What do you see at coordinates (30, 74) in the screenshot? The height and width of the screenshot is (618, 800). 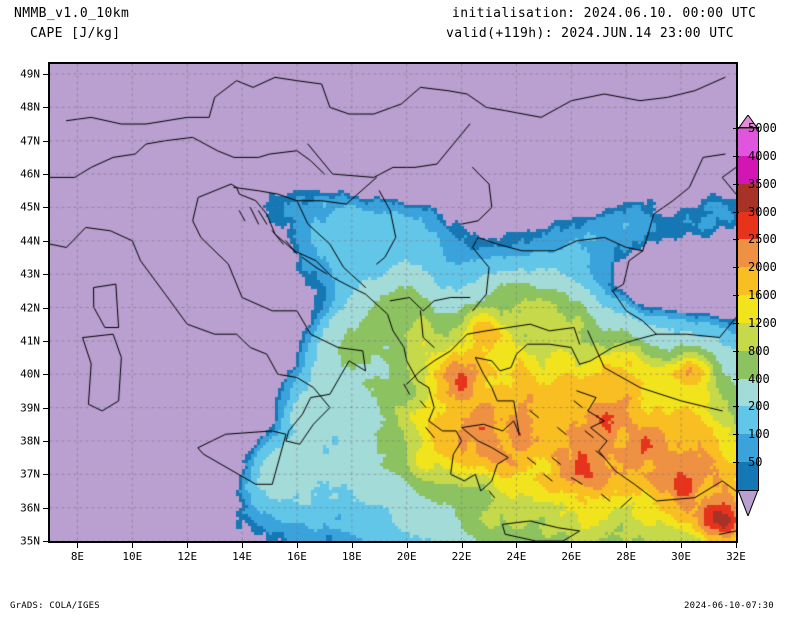 I see `y-axis-label: 49N` at bounding box center [30, 74].